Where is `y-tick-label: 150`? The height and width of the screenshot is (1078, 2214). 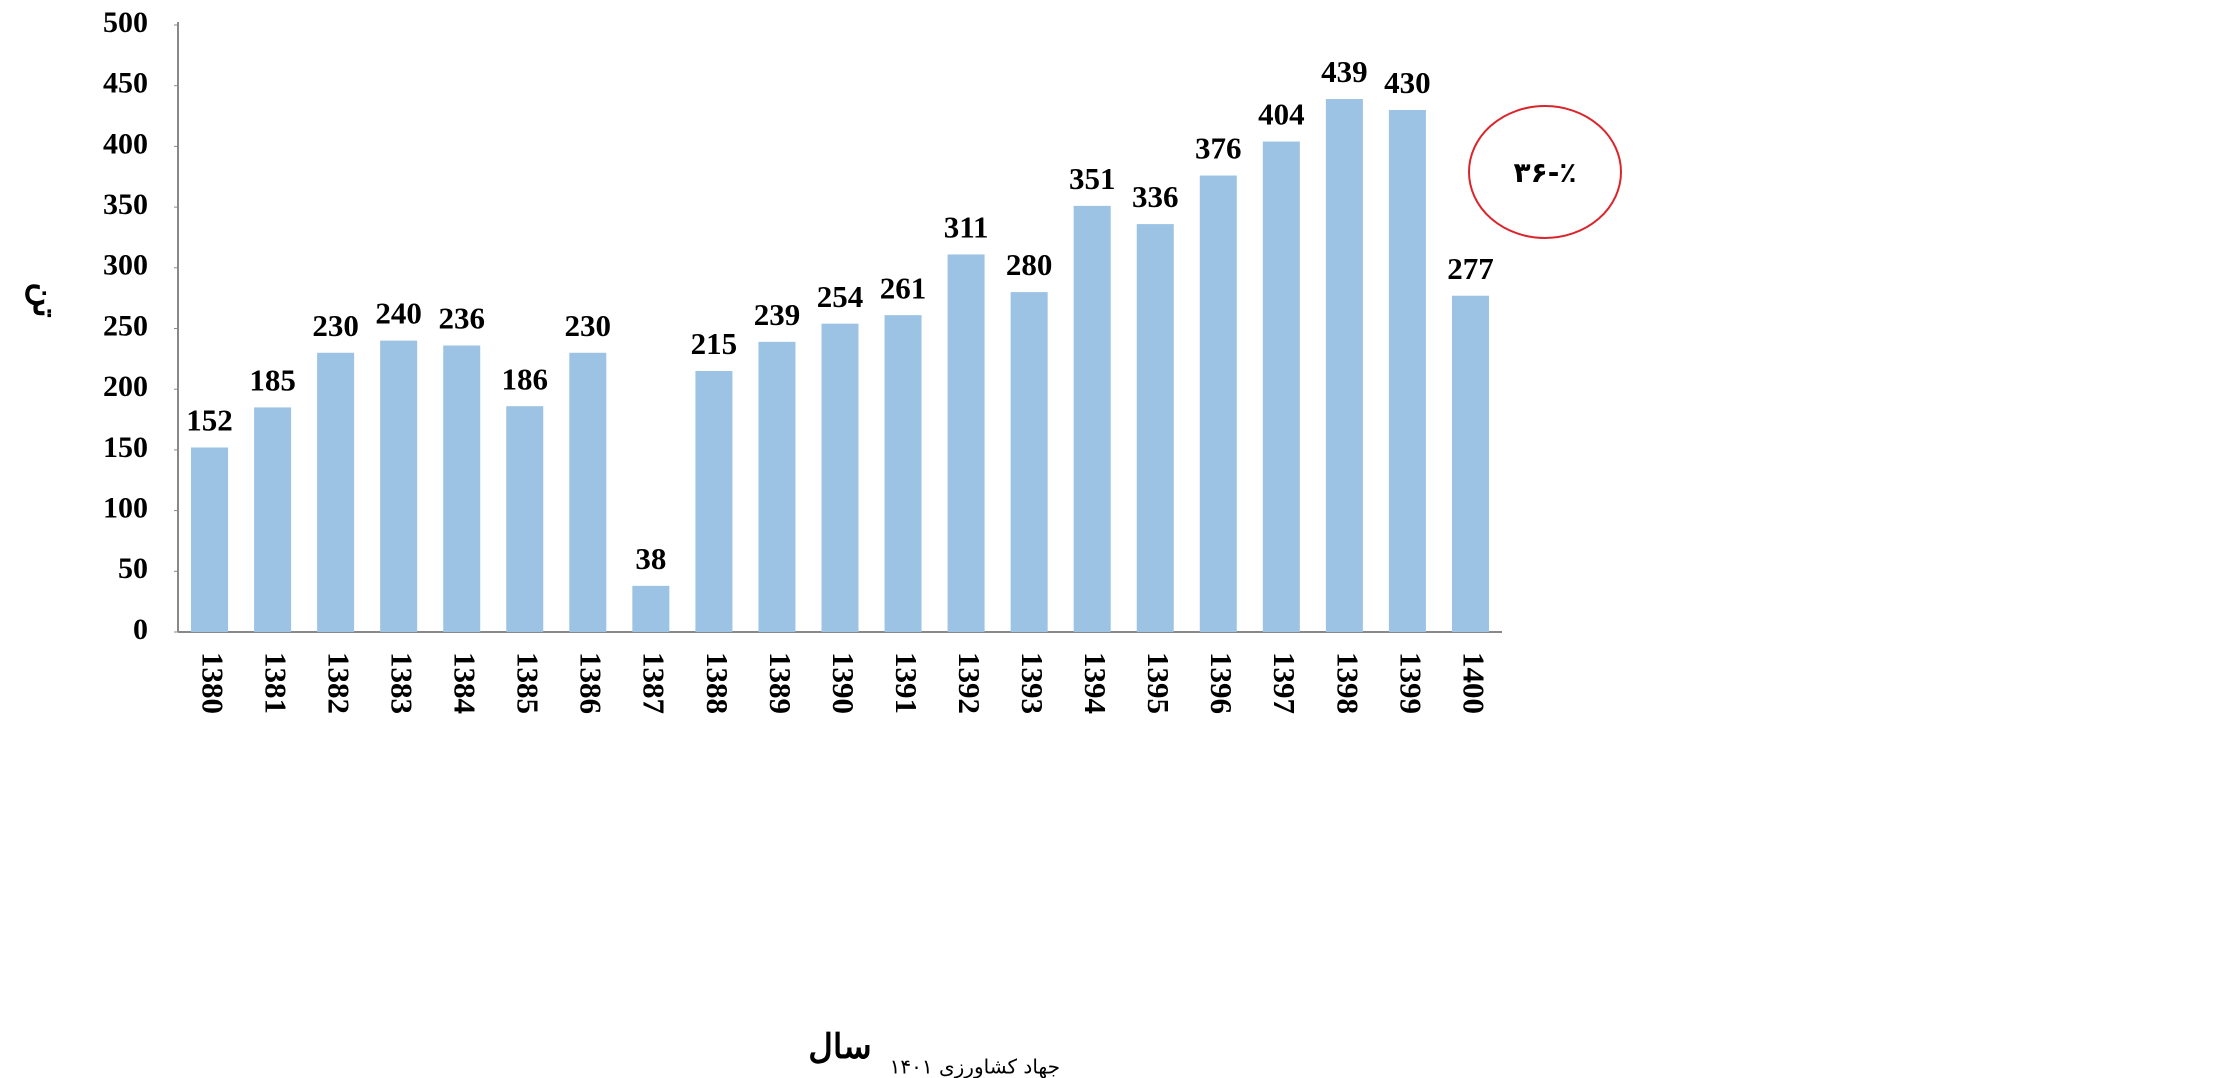 y-tick-label: 150 is located at coordinates (125, 447).